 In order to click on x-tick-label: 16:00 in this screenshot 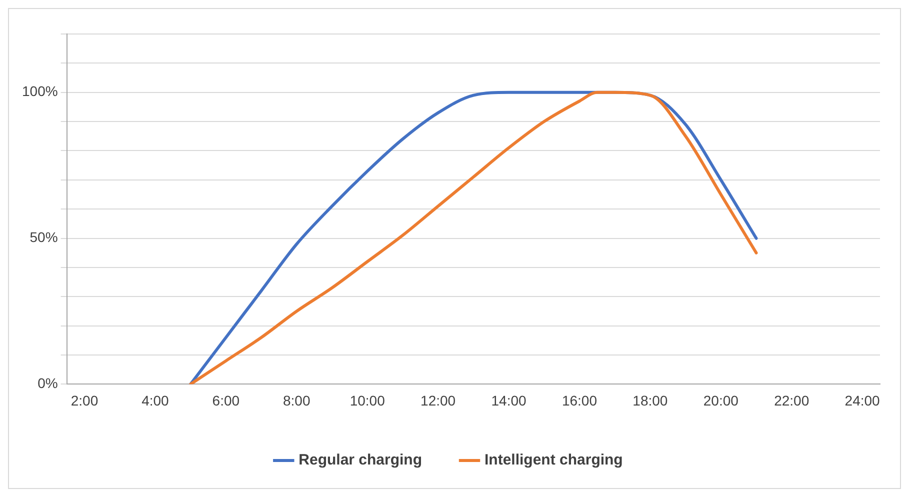, I will do `click(580, 400)`.